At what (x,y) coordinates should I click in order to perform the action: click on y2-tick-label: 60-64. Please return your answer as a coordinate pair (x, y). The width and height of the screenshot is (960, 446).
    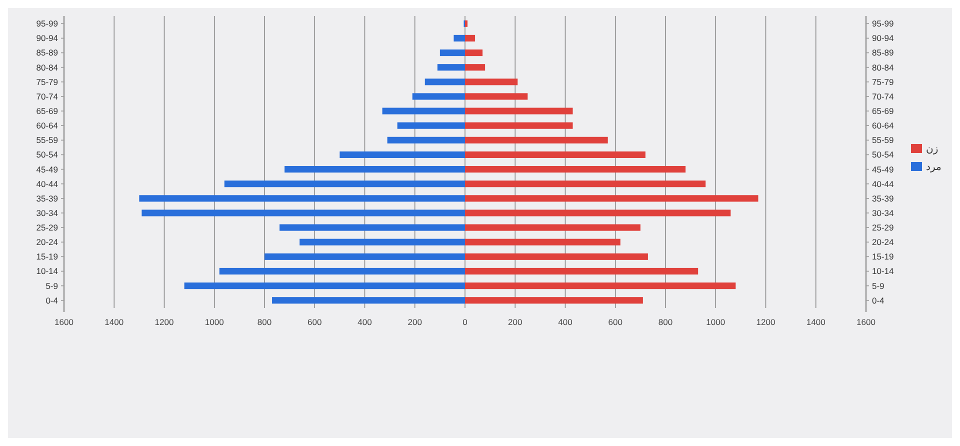
    Looking at the image, I should click on (883, 125).